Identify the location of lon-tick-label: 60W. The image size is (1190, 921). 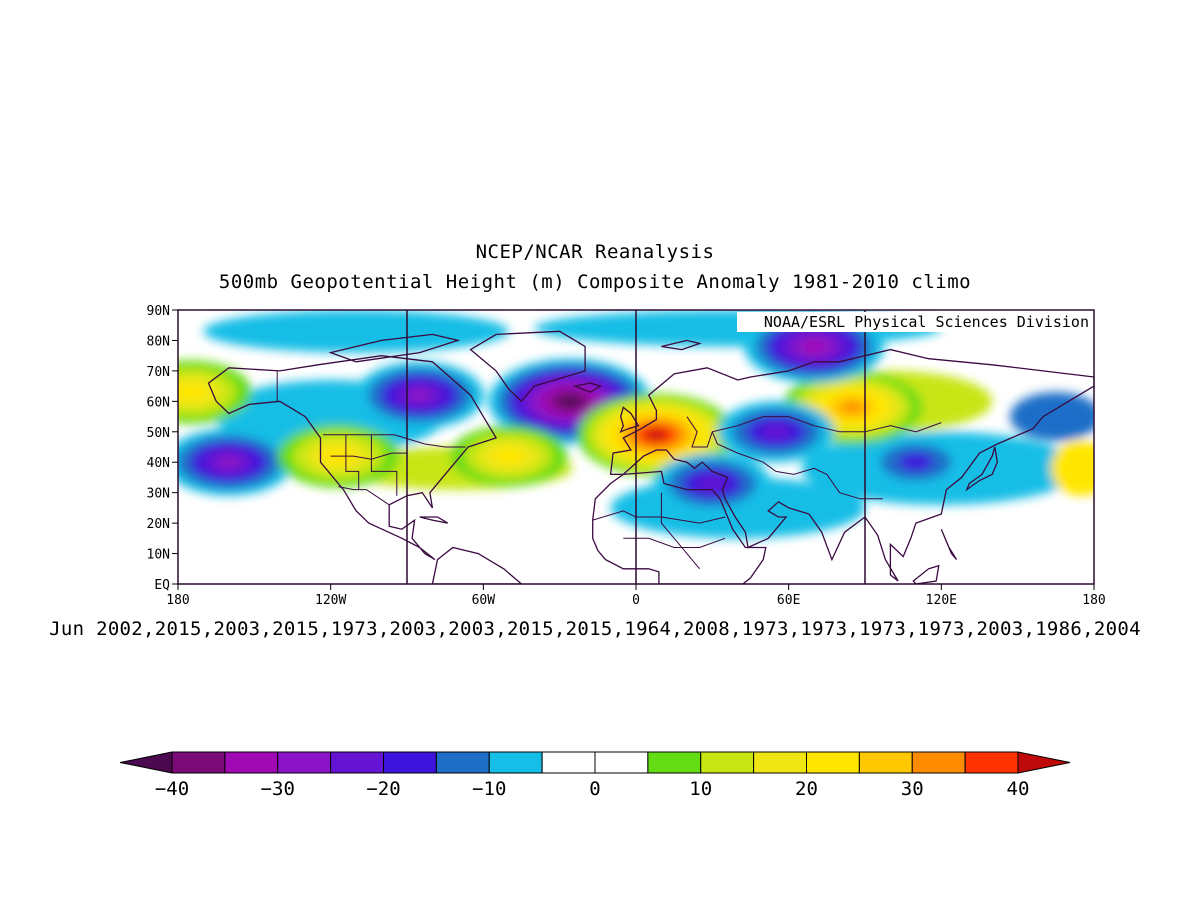
(484, 600).